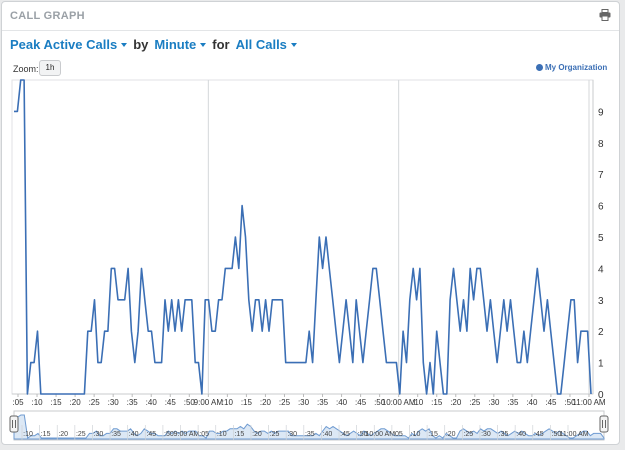 The height and width of the screenshot is (450, 625). I want to click on zoom-1h-button: 1h, so click(50, 68).